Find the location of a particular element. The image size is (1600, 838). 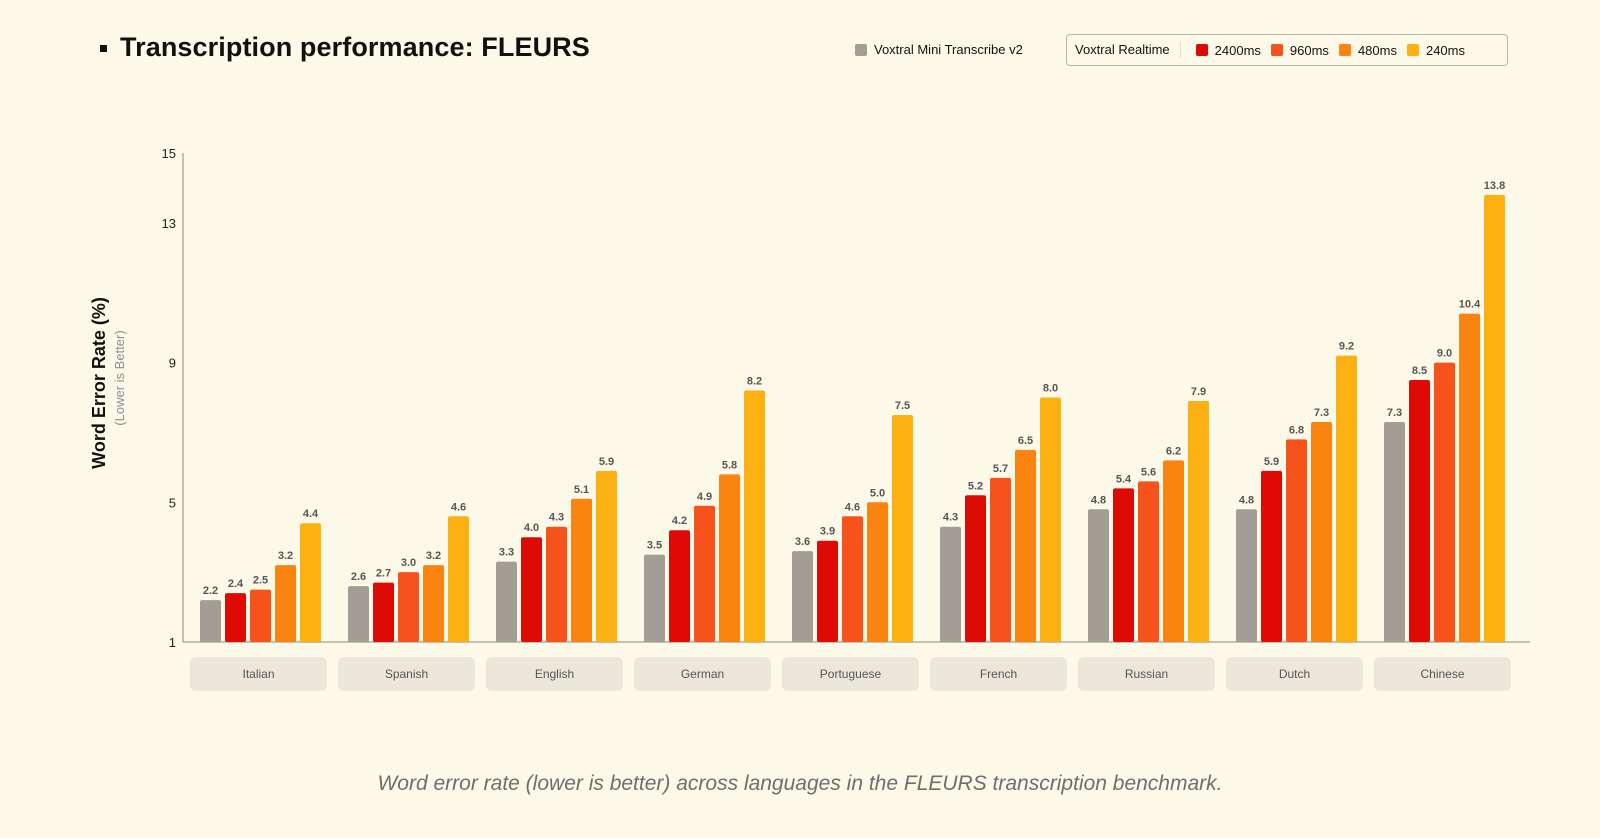

bar-german-480ms is located at coordinates (729, 558).